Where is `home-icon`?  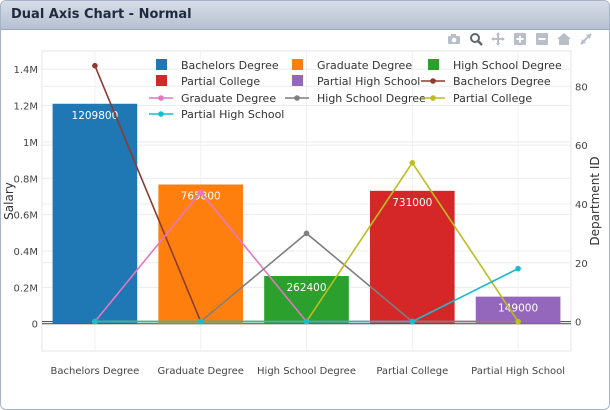
home-icon is located at coordinates (564, 39).